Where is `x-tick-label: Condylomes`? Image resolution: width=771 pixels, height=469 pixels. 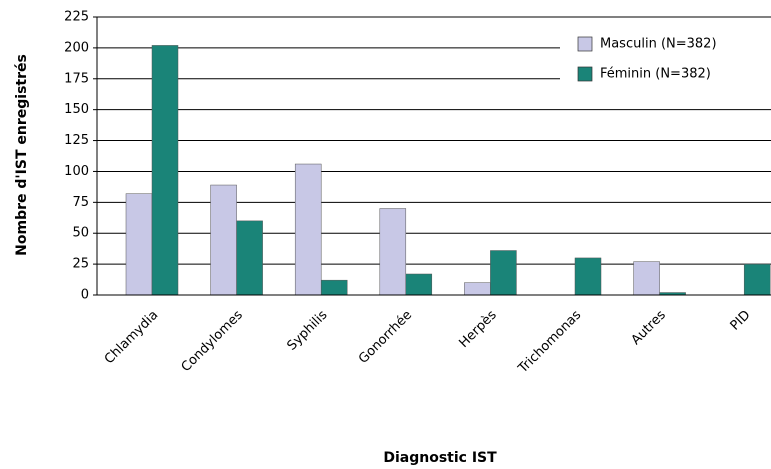 x-tick-label: Condylomes is located at coordinates (212, 341).